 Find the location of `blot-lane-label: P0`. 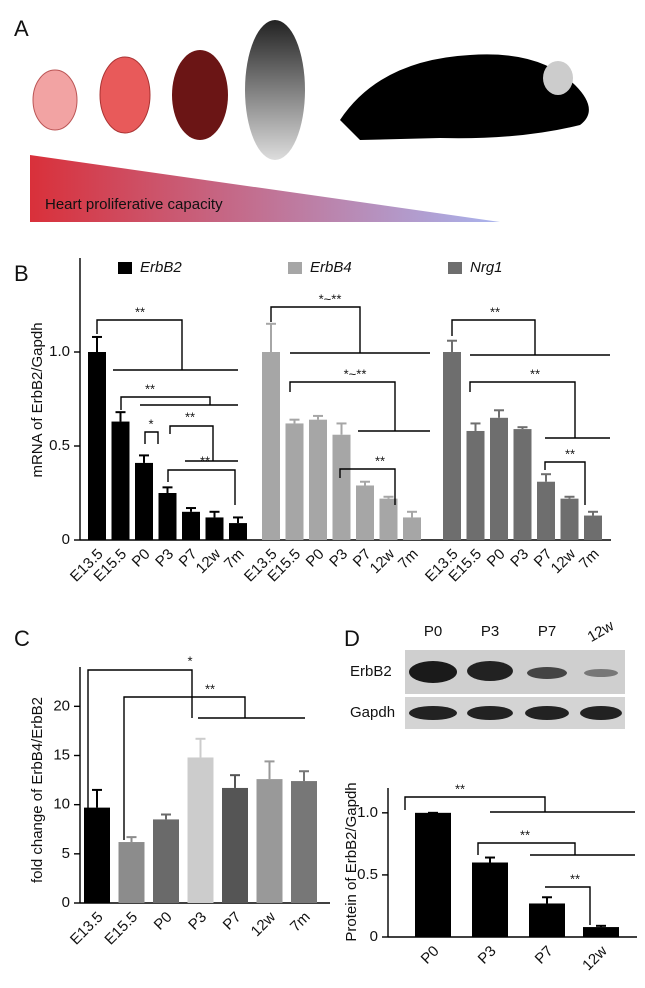

blot-lane-label: P0 is located at coordinates (433, 631).